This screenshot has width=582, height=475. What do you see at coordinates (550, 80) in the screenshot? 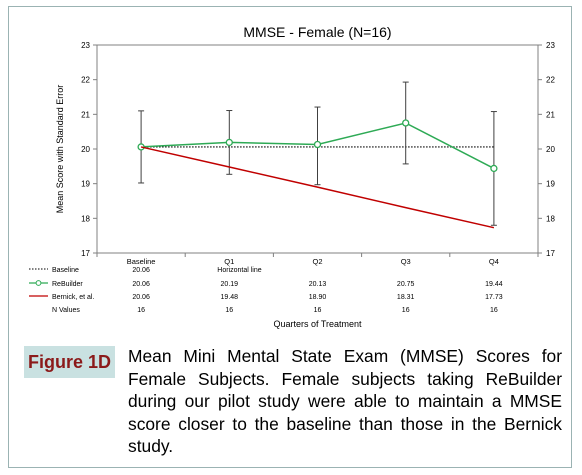
I see `y-tick-label-right: 22` at bounding box center [550, 80].